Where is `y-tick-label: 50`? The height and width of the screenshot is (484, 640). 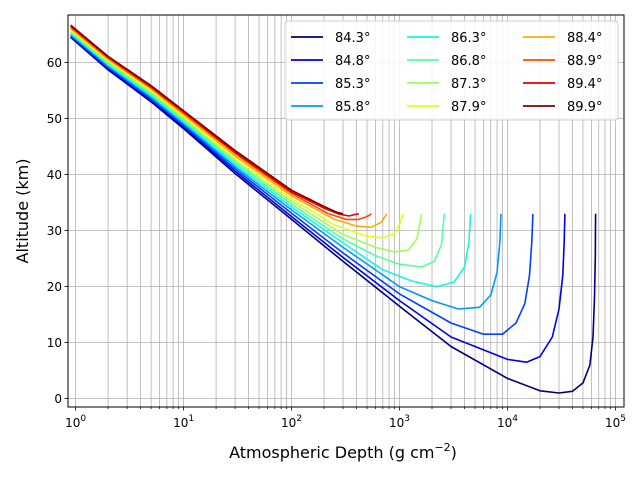
y-tick-label: 50 is located at coordinates (54, 119).